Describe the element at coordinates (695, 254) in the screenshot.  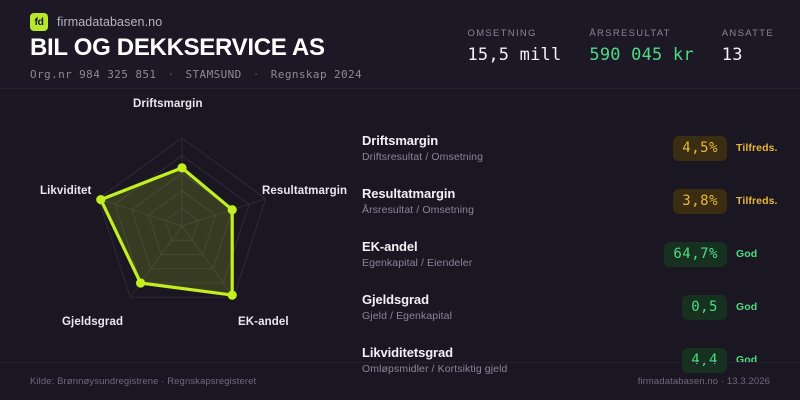
I see `metric-value-badge: 64,7%` at that location.